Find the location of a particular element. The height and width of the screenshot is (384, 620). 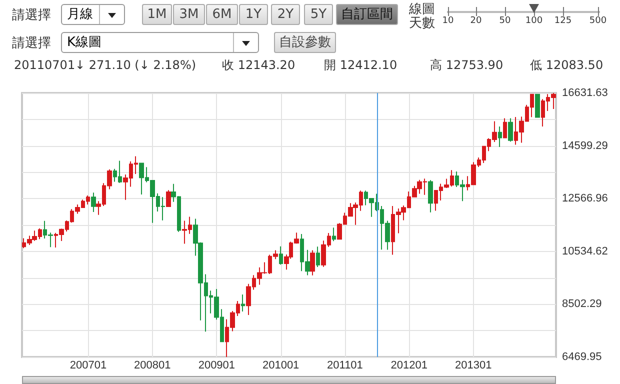

text: 3M is located at coordinates (189, 14).